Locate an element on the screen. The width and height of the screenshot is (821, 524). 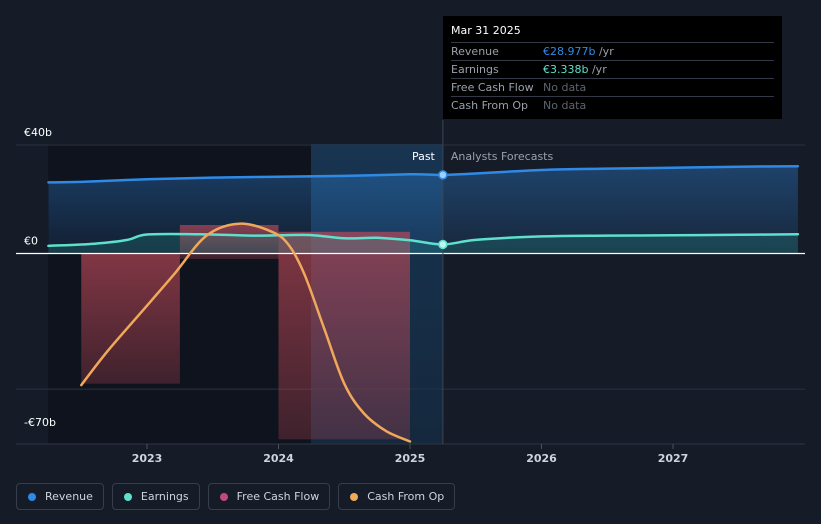
y-tick-label: €0 is located at coordinates (31, 241).